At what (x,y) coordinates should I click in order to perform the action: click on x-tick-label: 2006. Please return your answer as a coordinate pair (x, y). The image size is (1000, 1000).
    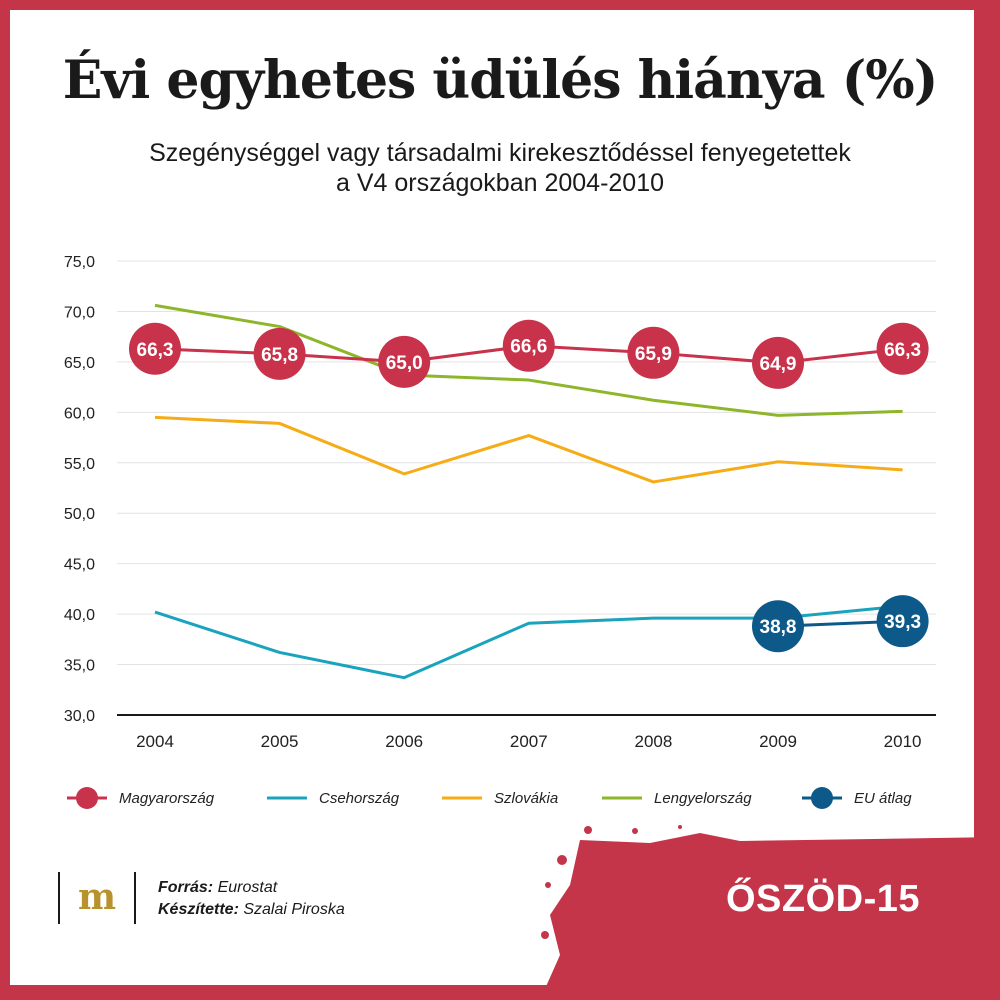
    Looking at the image, I should click on (404, 741).